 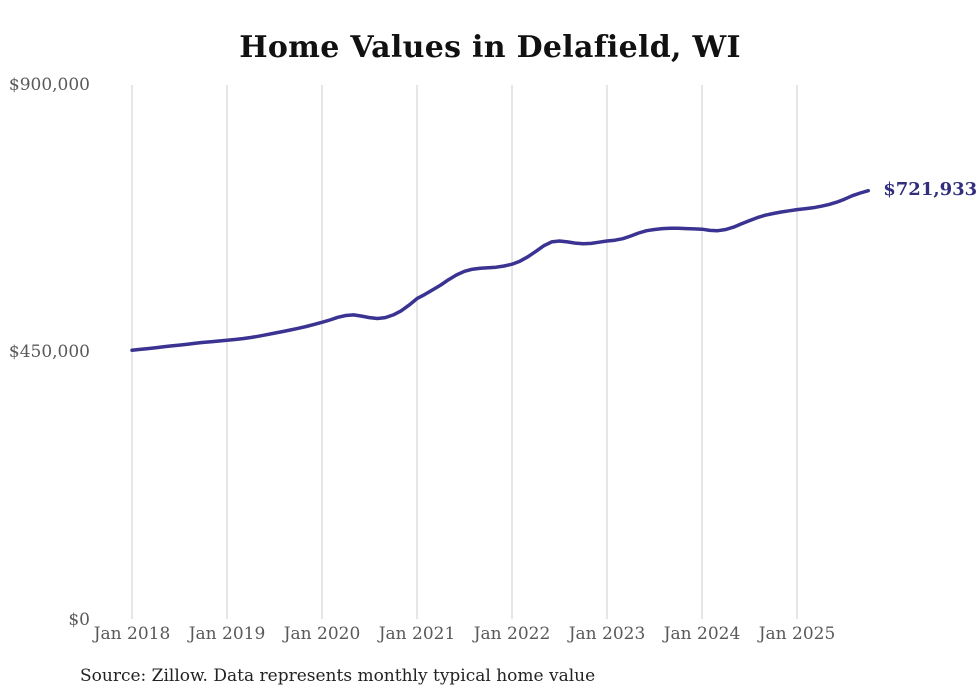 What do you see at coordinates (49, 352) in the screenshot?
I see `y-axis-label-450k: $450,000` at bounding box center [49, 352].